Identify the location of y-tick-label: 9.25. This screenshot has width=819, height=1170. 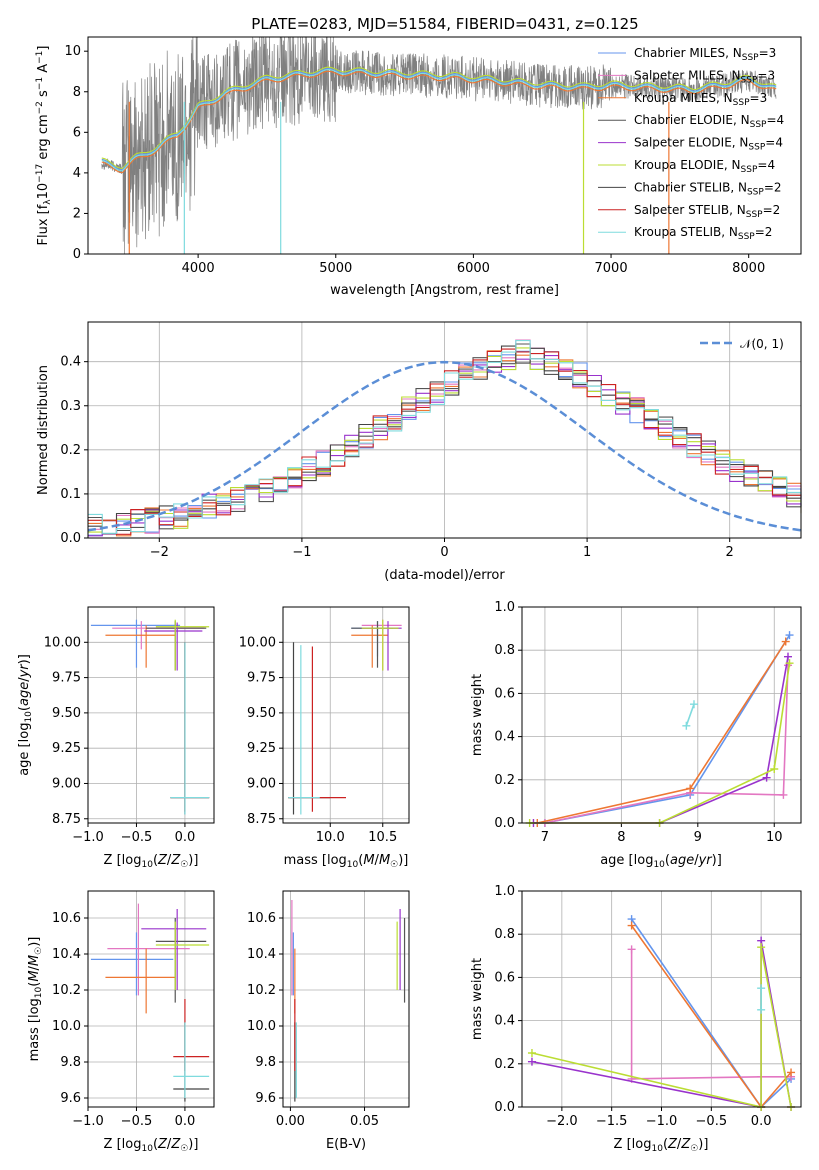
(261, 748).